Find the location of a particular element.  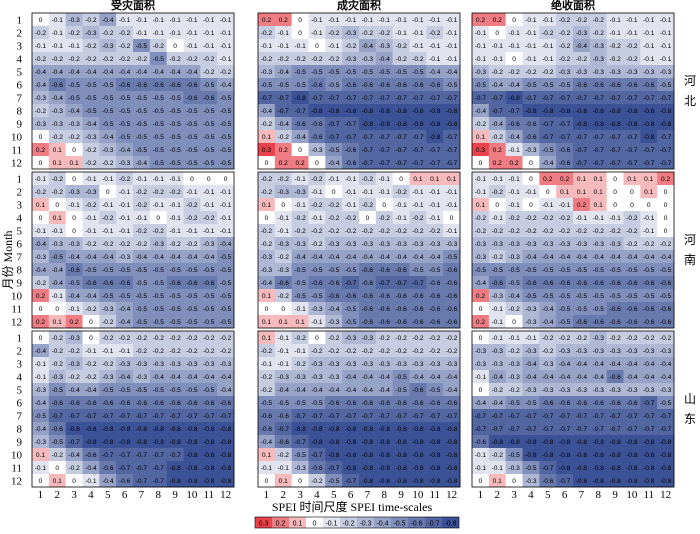

y-tick-label: 10 is located at coordinates (17, 138).